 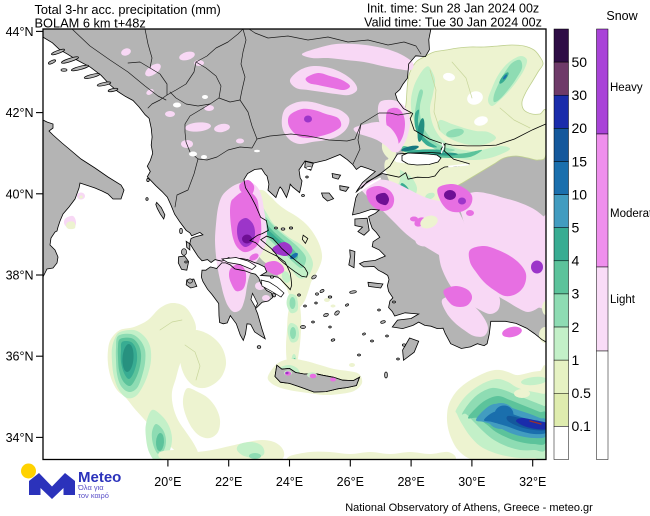 What do you see at coordinates (90, 23) in the screenshot?
I see `svg-text: BOLAM 6 km t+48z` at bounding box center [90, 23].